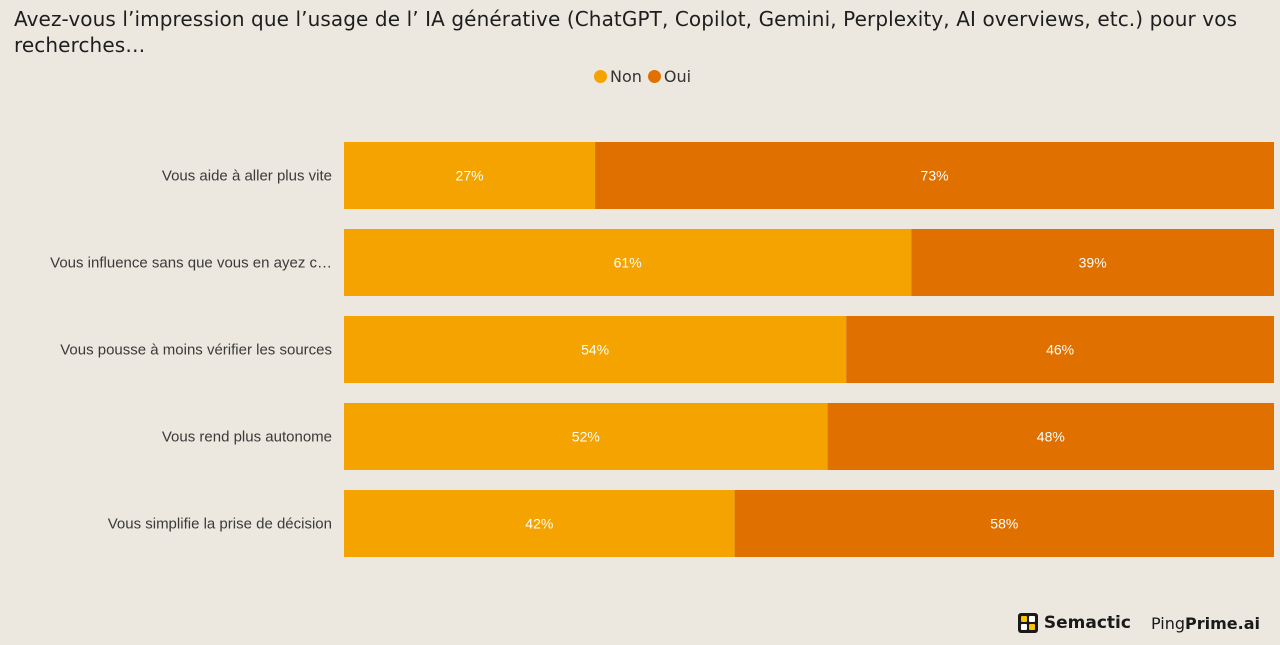 The width and height of the screenshot is (1280, 645). What do you see at coordinates (600, 76) in the screenshot?
I see `legend-dot-non` at bounding box center [600, 76].